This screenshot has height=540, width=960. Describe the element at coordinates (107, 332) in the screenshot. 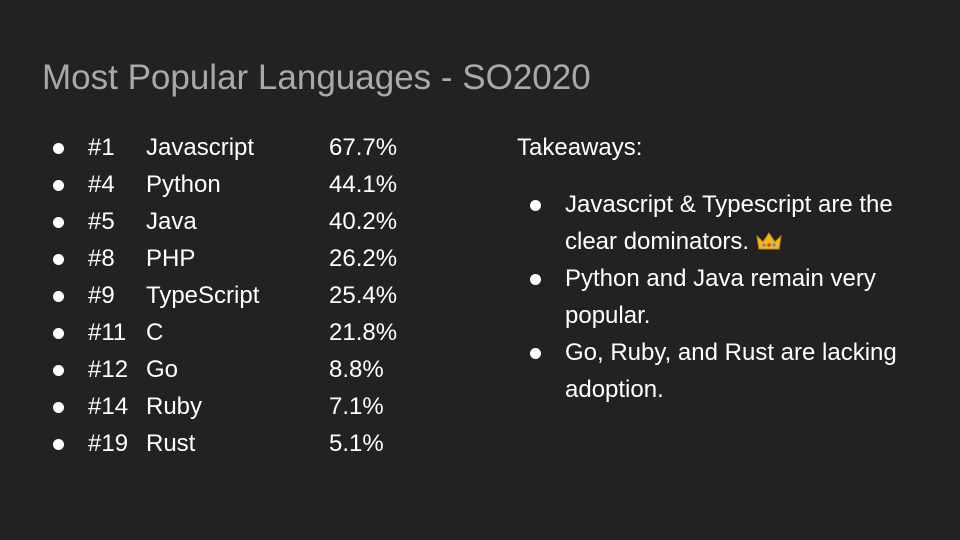

I see `rank: #11` at that location.